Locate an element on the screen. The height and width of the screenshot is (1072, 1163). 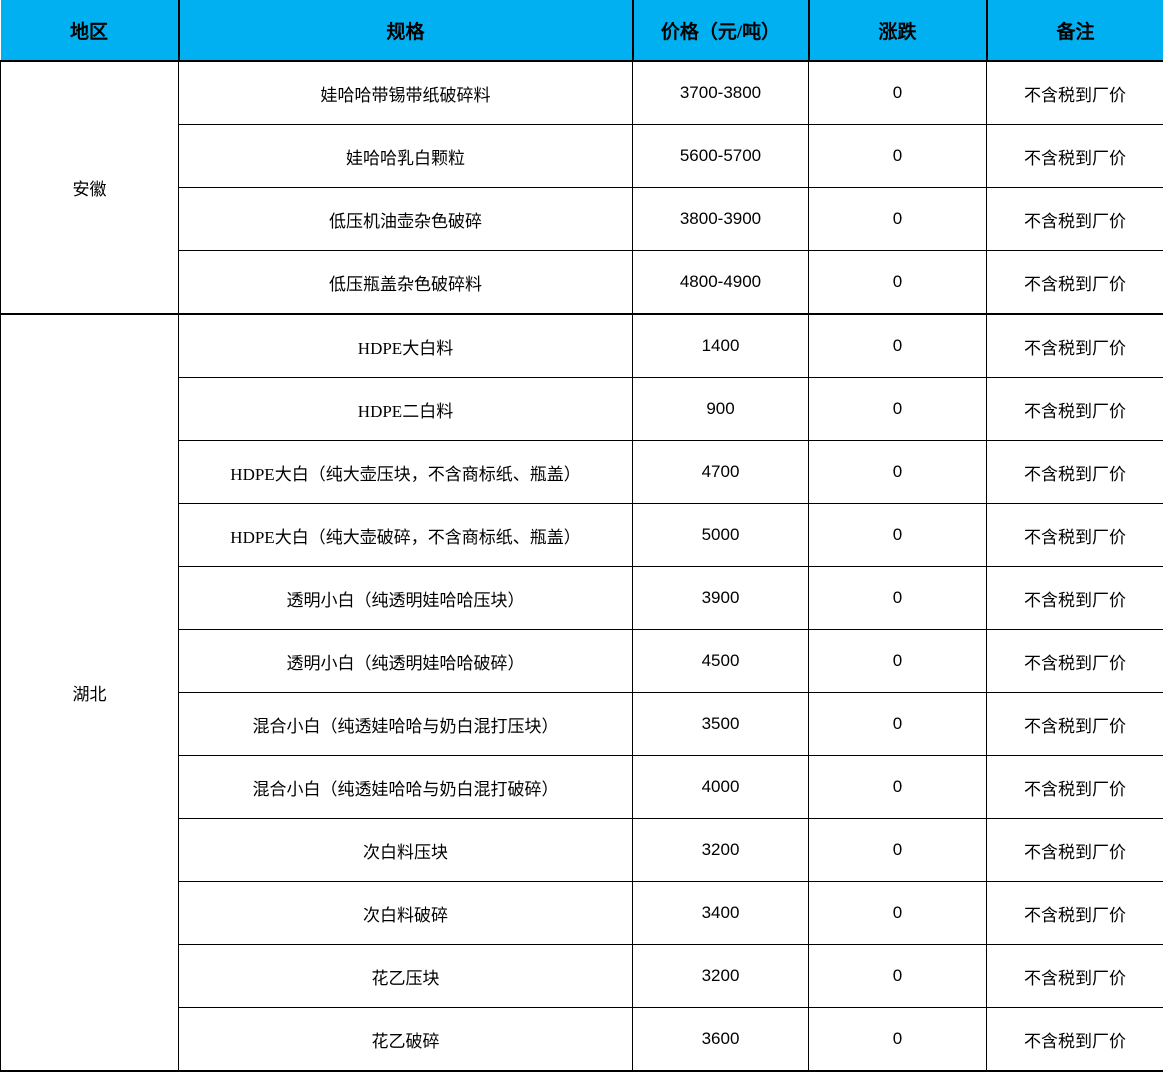
region-cell: 湖北 is located at coordinates (89, 692).